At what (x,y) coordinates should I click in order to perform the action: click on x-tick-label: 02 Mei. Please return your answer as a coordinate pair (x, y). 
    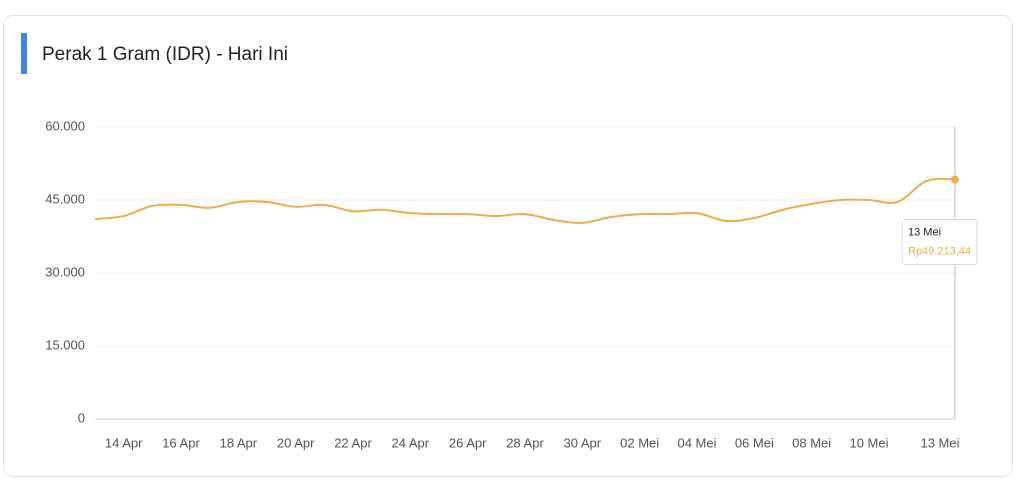
    Looking at the image, I should click on (639, 442).